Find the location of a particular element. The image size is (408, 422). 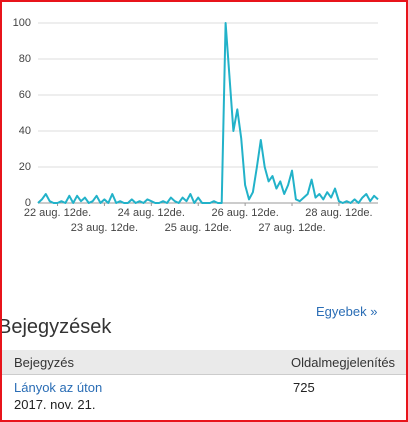

y-tick-label: 40 is located at coordinates (25, 131).